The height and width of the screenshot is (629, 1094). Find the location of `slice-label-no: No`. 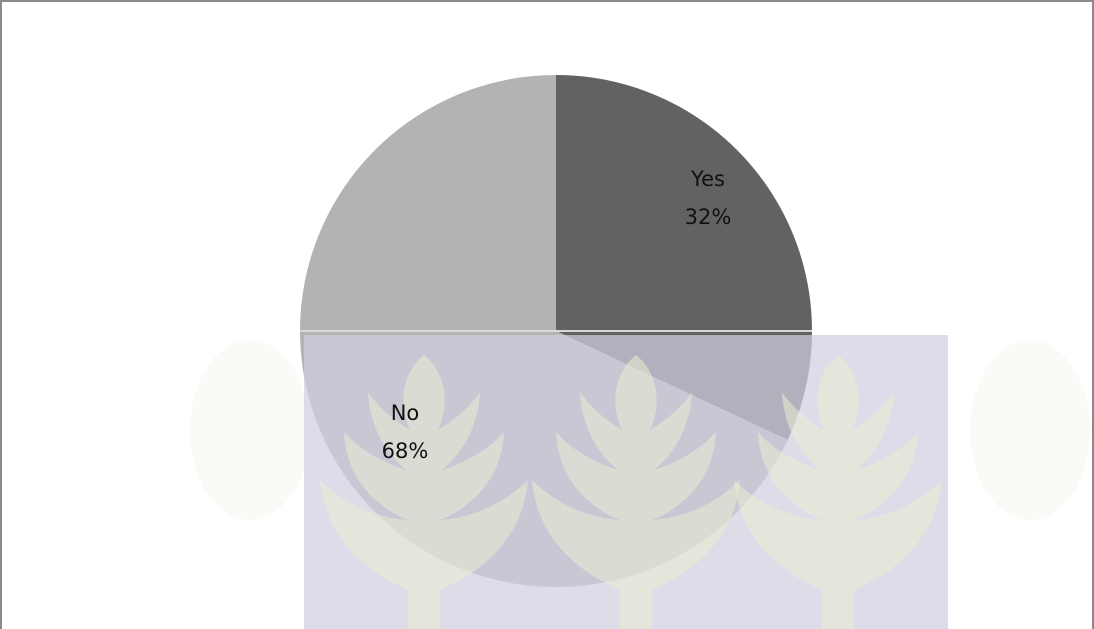

slice-label-no: No is located at coordinates (405, 413).